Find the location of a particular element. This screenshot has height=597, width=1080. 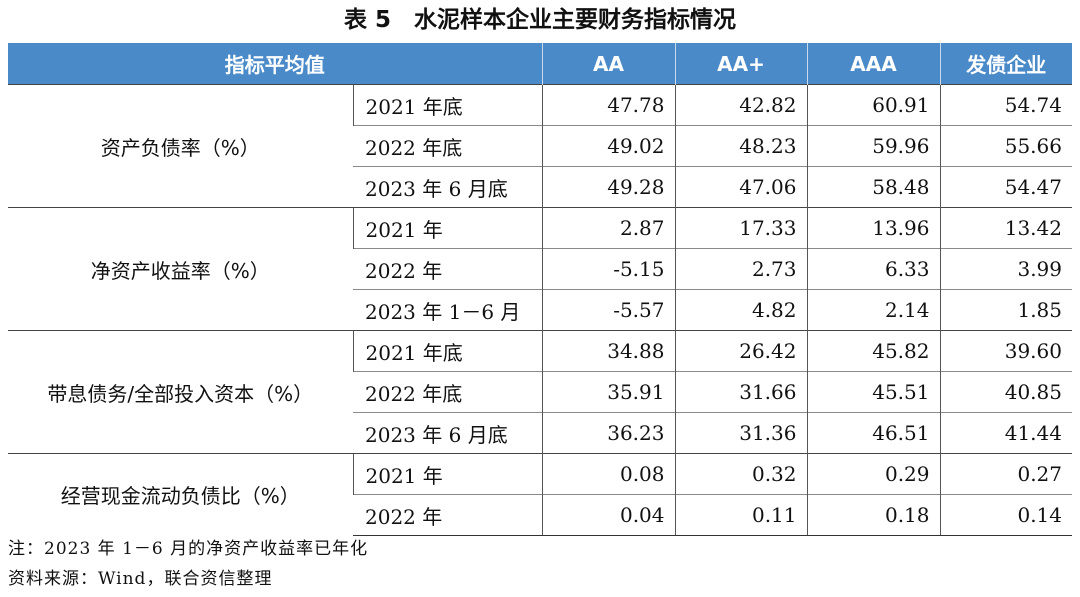

header-aa: AA is located at coordinates (608, 64).